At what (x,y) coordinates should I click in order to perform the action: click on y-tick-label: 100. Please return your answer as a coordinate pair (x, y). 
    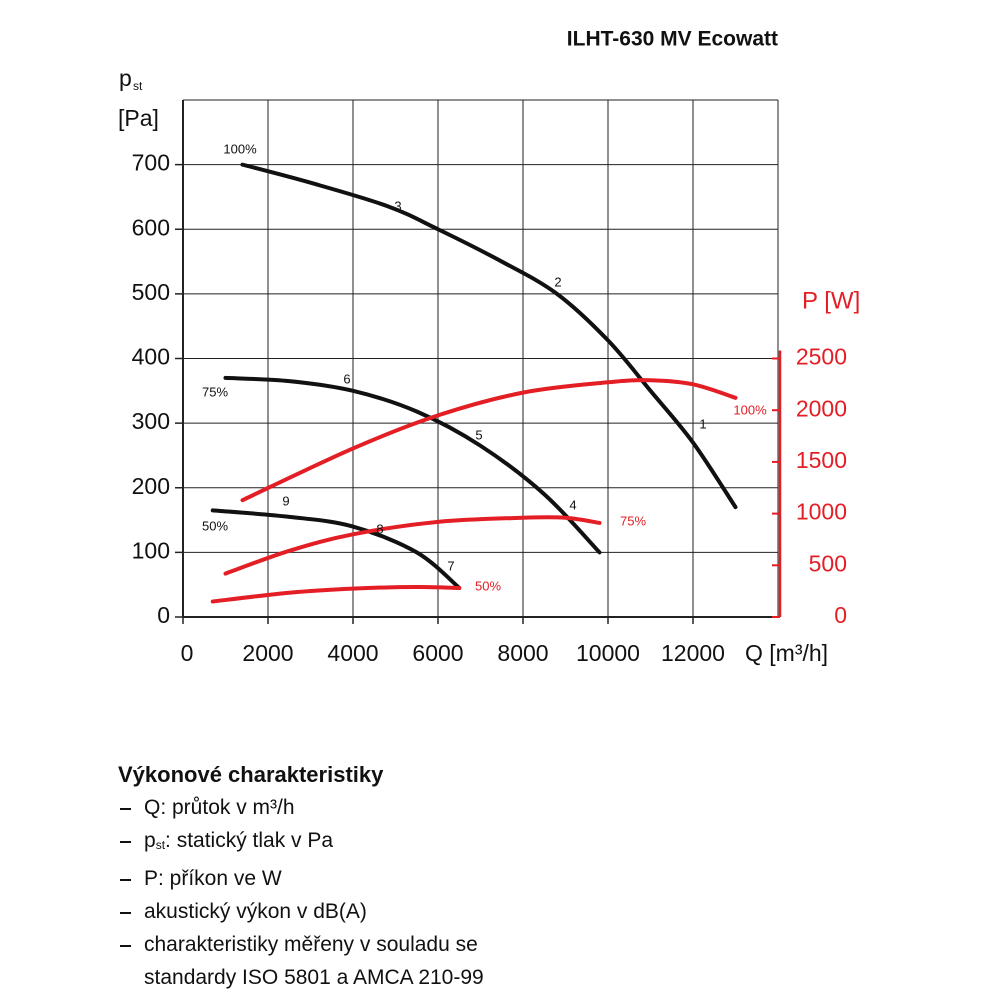
    Looking at the image, I should click on (151, 550).